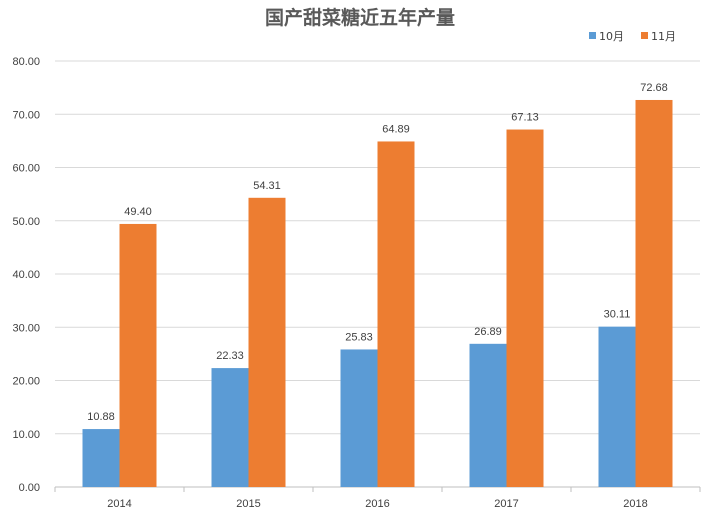  Describe the element at coordinates (29, 488) in the screenshot. I see `y-tick-label: 0.00` at that location.